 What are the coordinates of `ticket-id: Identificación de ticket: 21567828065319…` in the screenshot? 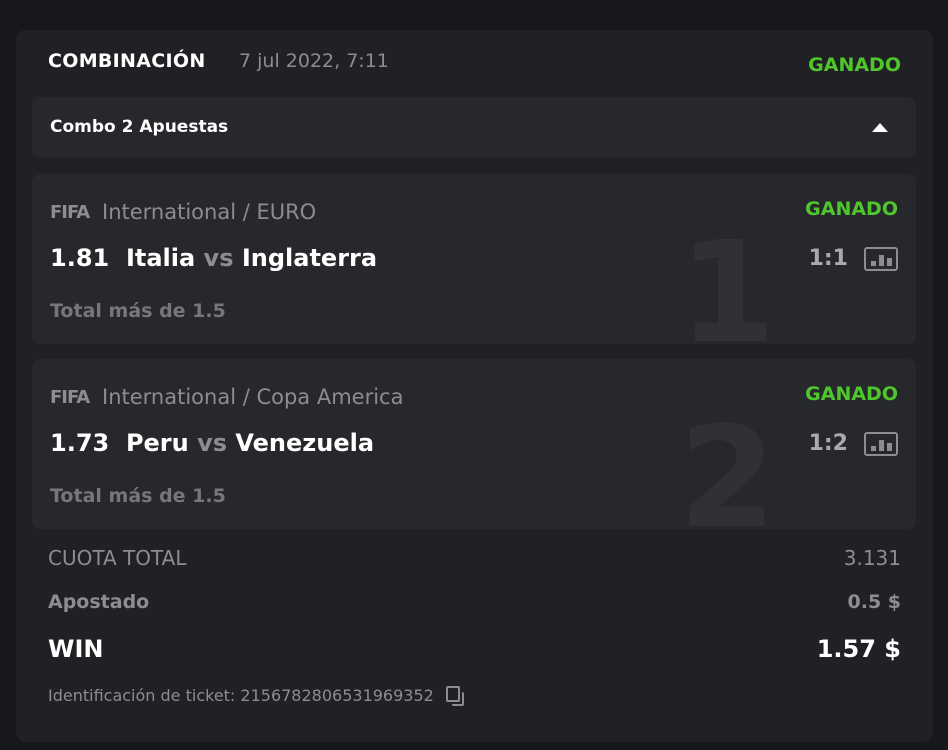 It's located at (241, 695).